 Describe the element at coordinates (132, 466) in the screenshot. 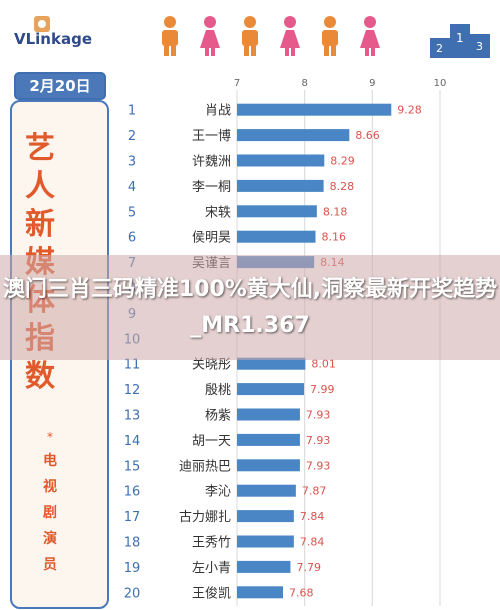

I see `rank-label: 15` at that location.